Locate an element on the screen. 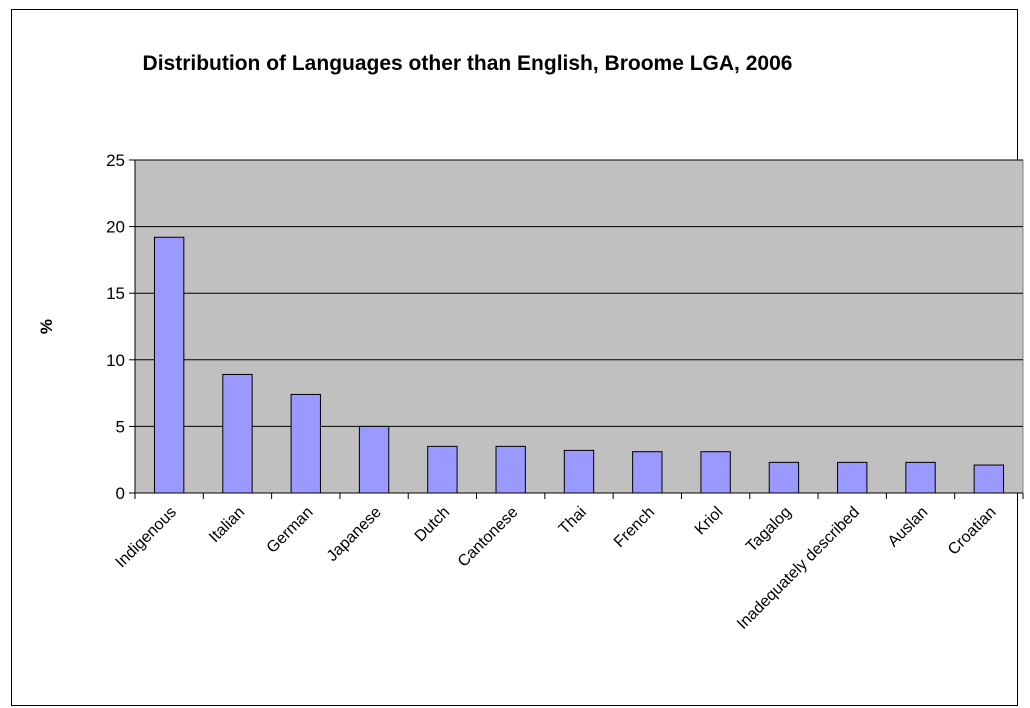 Image resolution: width=1030 pixels, height=708 pixels. x-category-label: Japanese is located at coordinates (354, 534).